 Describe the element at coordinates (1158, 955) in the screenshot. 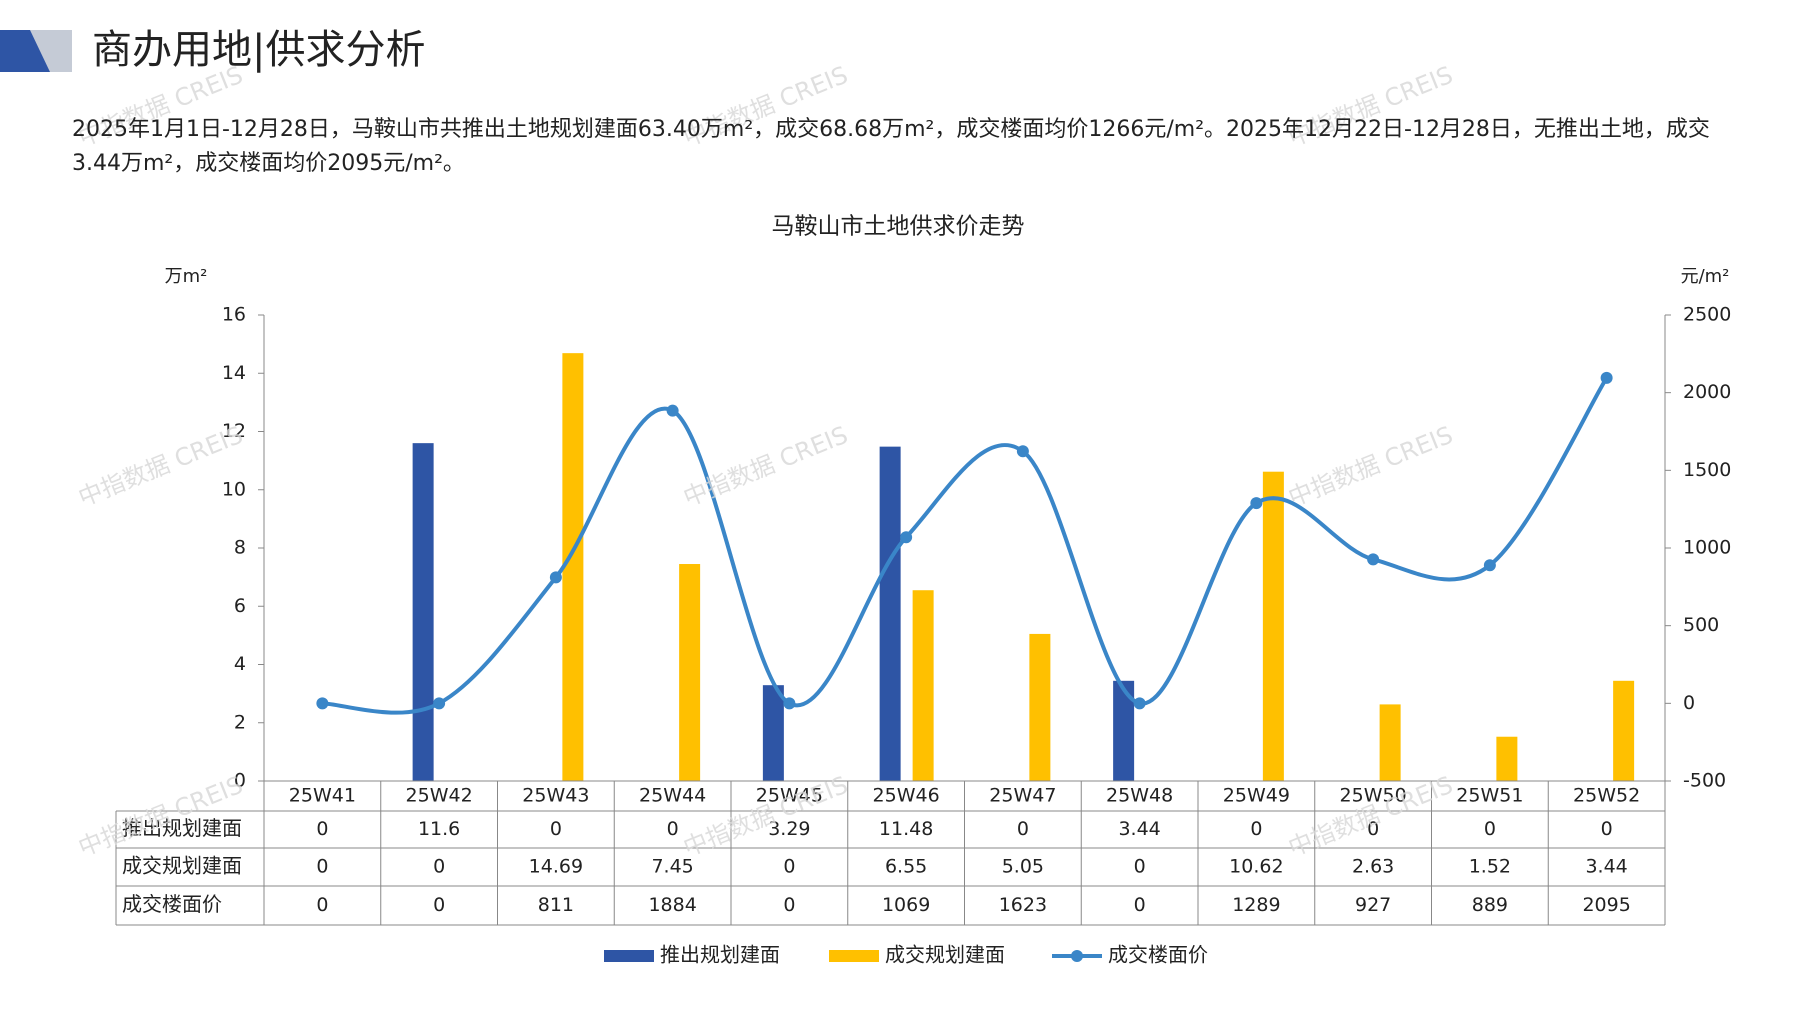

I see `legend-label: 成交楼面价` at that location.